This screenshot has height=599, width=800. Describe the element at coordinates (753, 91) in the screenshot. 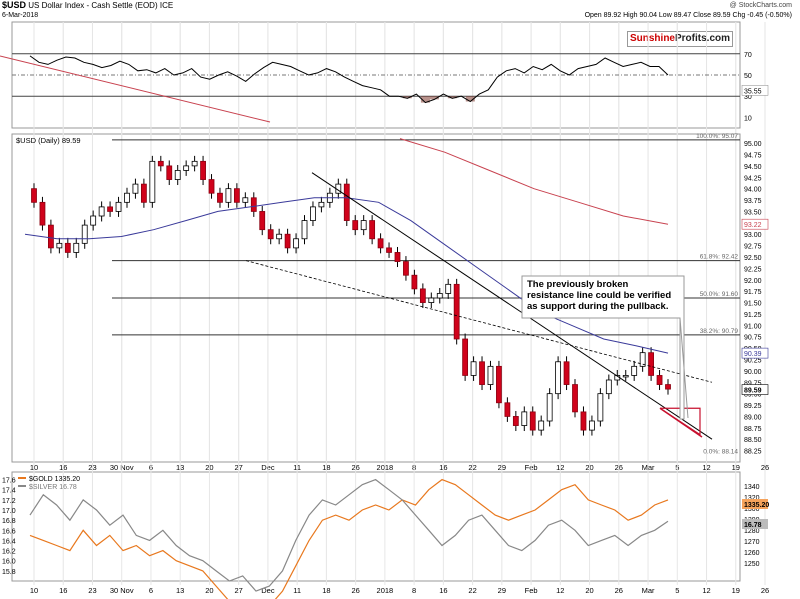

I see `rsi-value-label: 35.55` at that location.